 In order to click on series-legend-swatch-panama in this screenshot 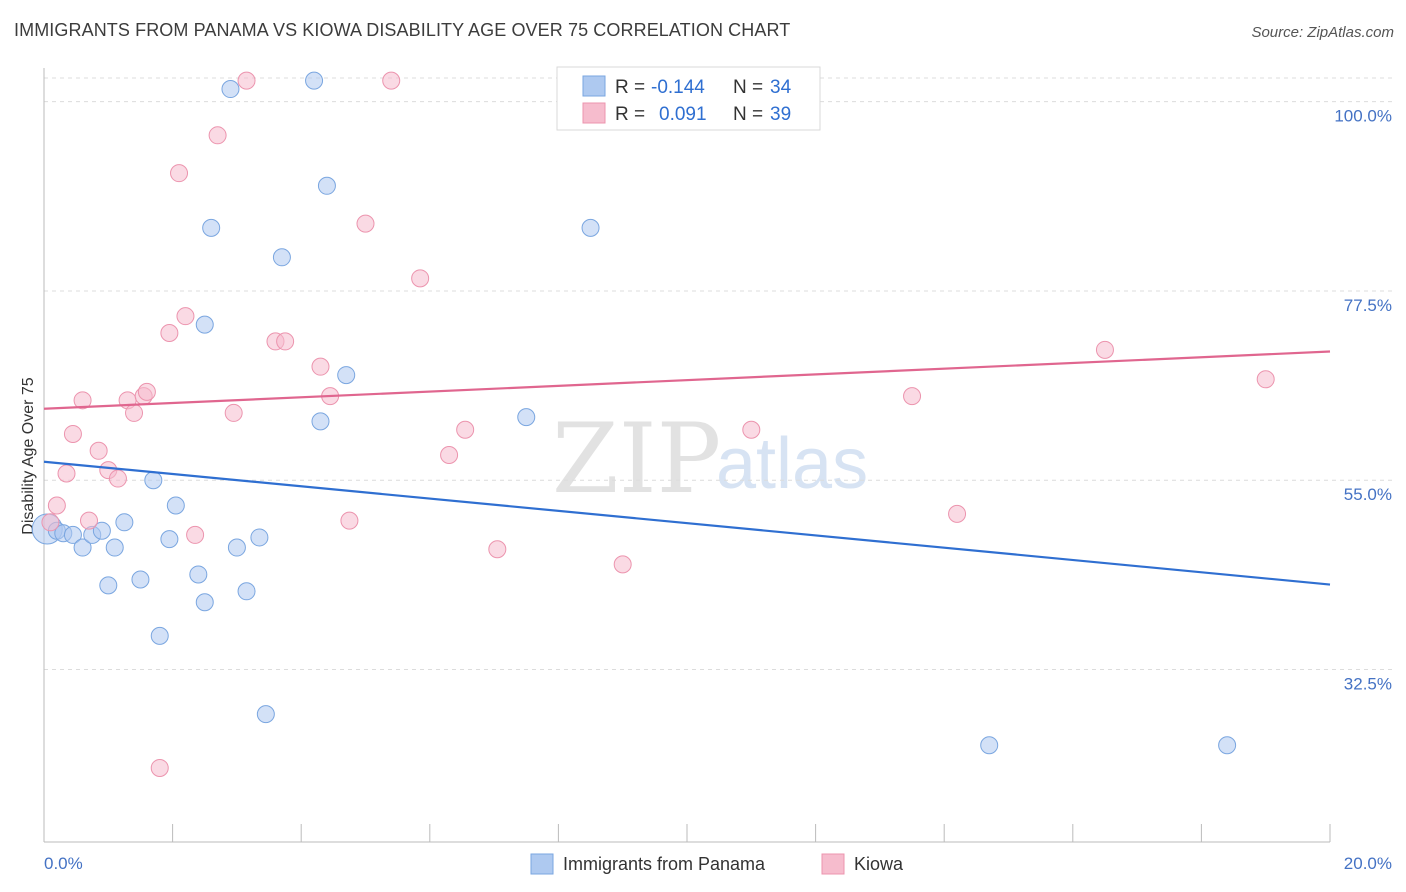, I will do `click(542, 864)`.